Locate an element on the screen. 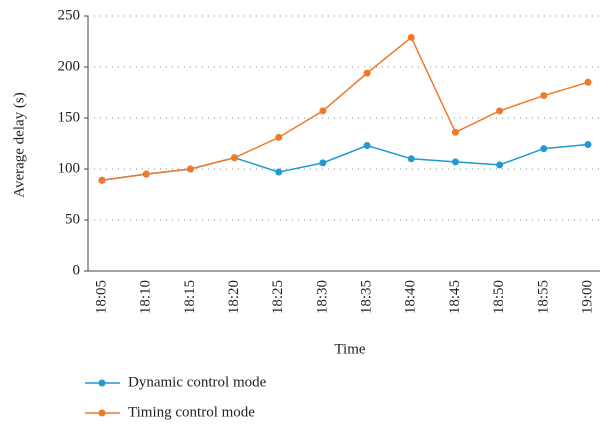 This screenshot has height=438, width=608. y-tick-label: 200 is located at coordinates (69, 66).